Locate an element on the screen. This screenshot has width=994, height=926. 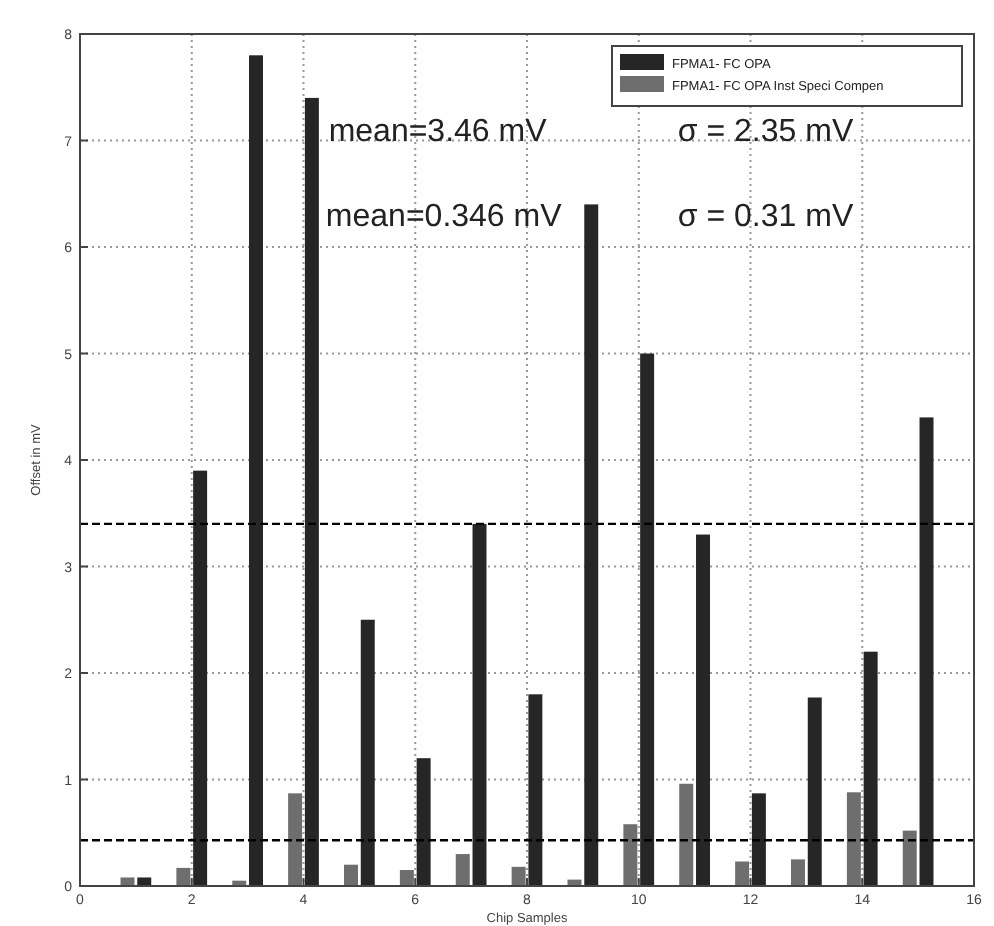
annotation: σ = 0.31 mV is located at coordinates (765, 216).